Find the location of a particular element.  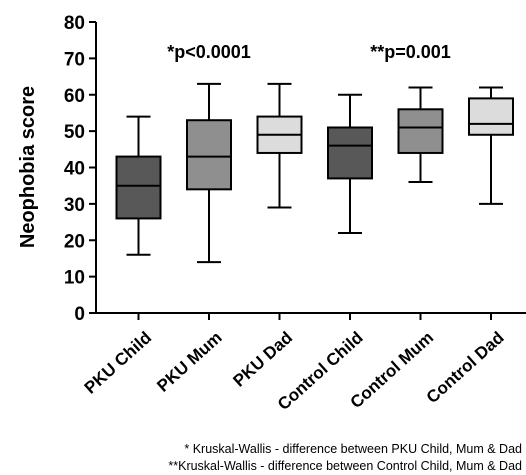

y-tick-label: 40 is located at coordinates (74, 169).